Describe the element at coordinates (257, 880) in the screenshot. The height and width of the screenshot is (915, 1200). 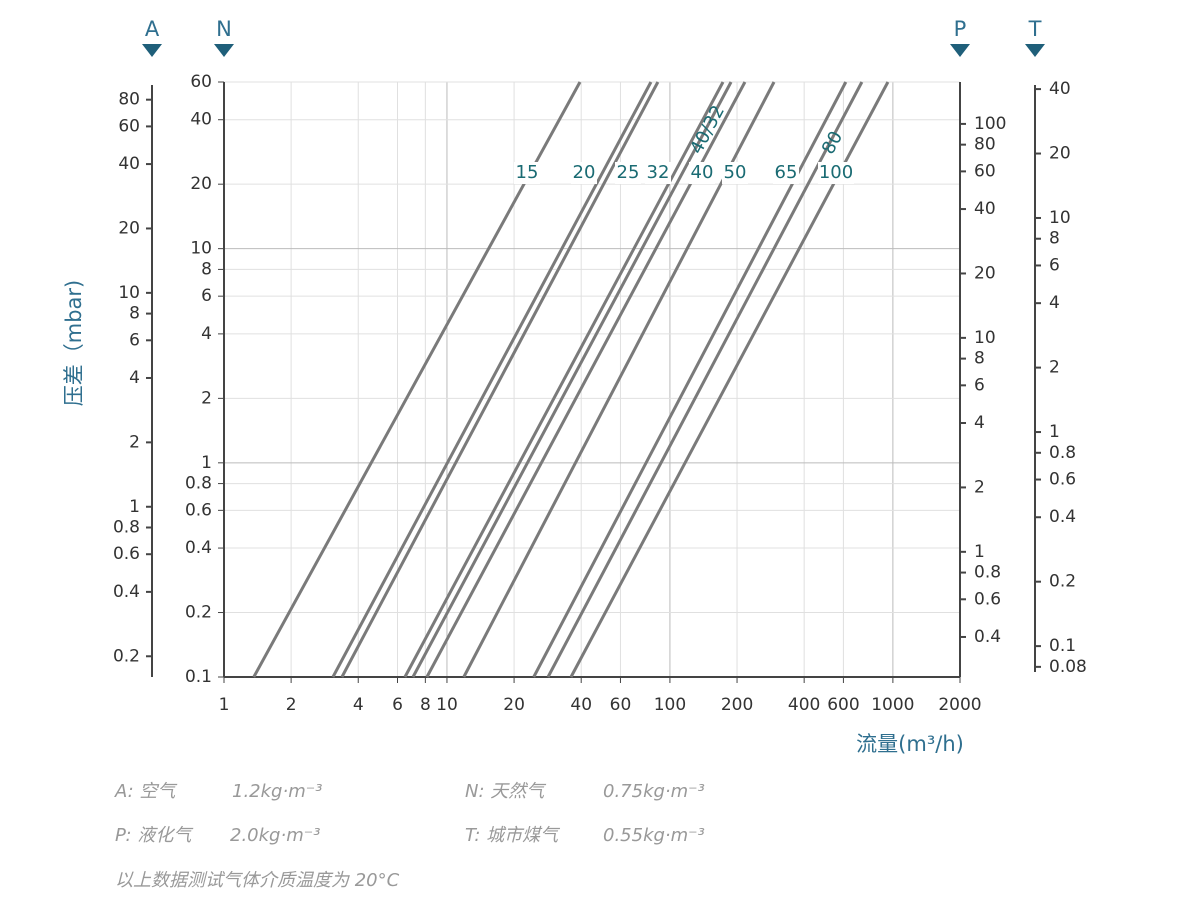
I see `footnote: 以上数据测试气体介质温度为 20°C` at that location.